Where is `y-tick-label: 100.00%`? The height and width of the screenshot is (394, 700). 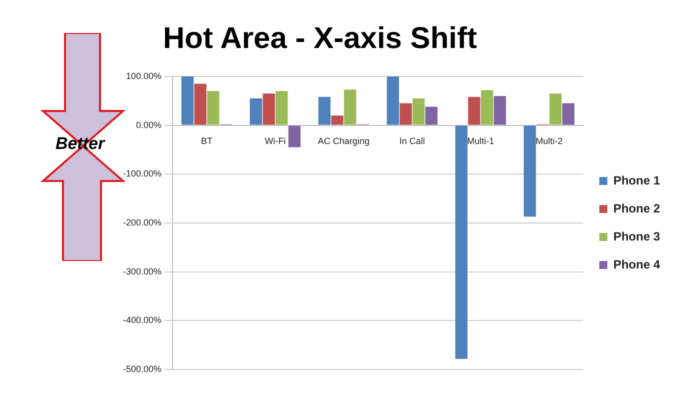 y-tick-label: 100.00% is located at coordinates (144, 75).